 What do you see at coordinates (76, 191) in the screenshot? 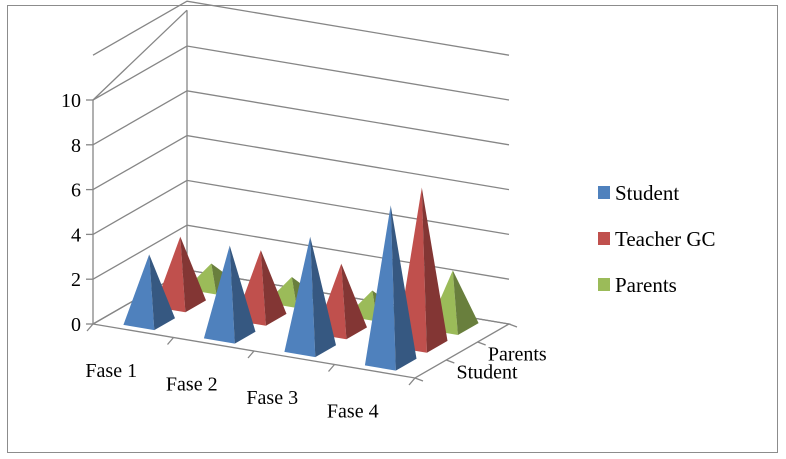
I see `y-tick-label: 6` at bounding box center [76, 191].